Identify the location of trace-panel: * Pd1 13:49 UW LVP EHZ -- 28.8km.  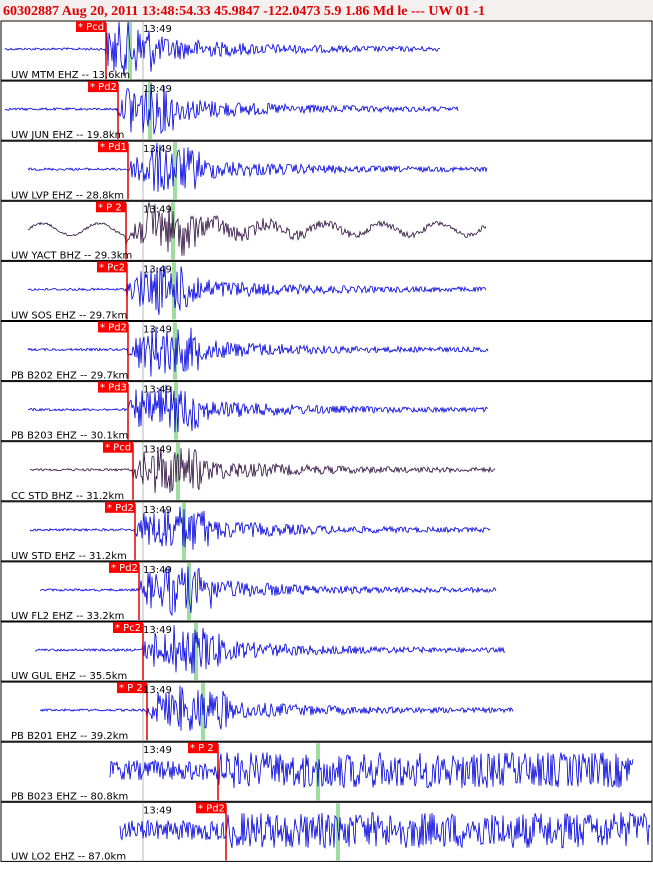
(326, 170).